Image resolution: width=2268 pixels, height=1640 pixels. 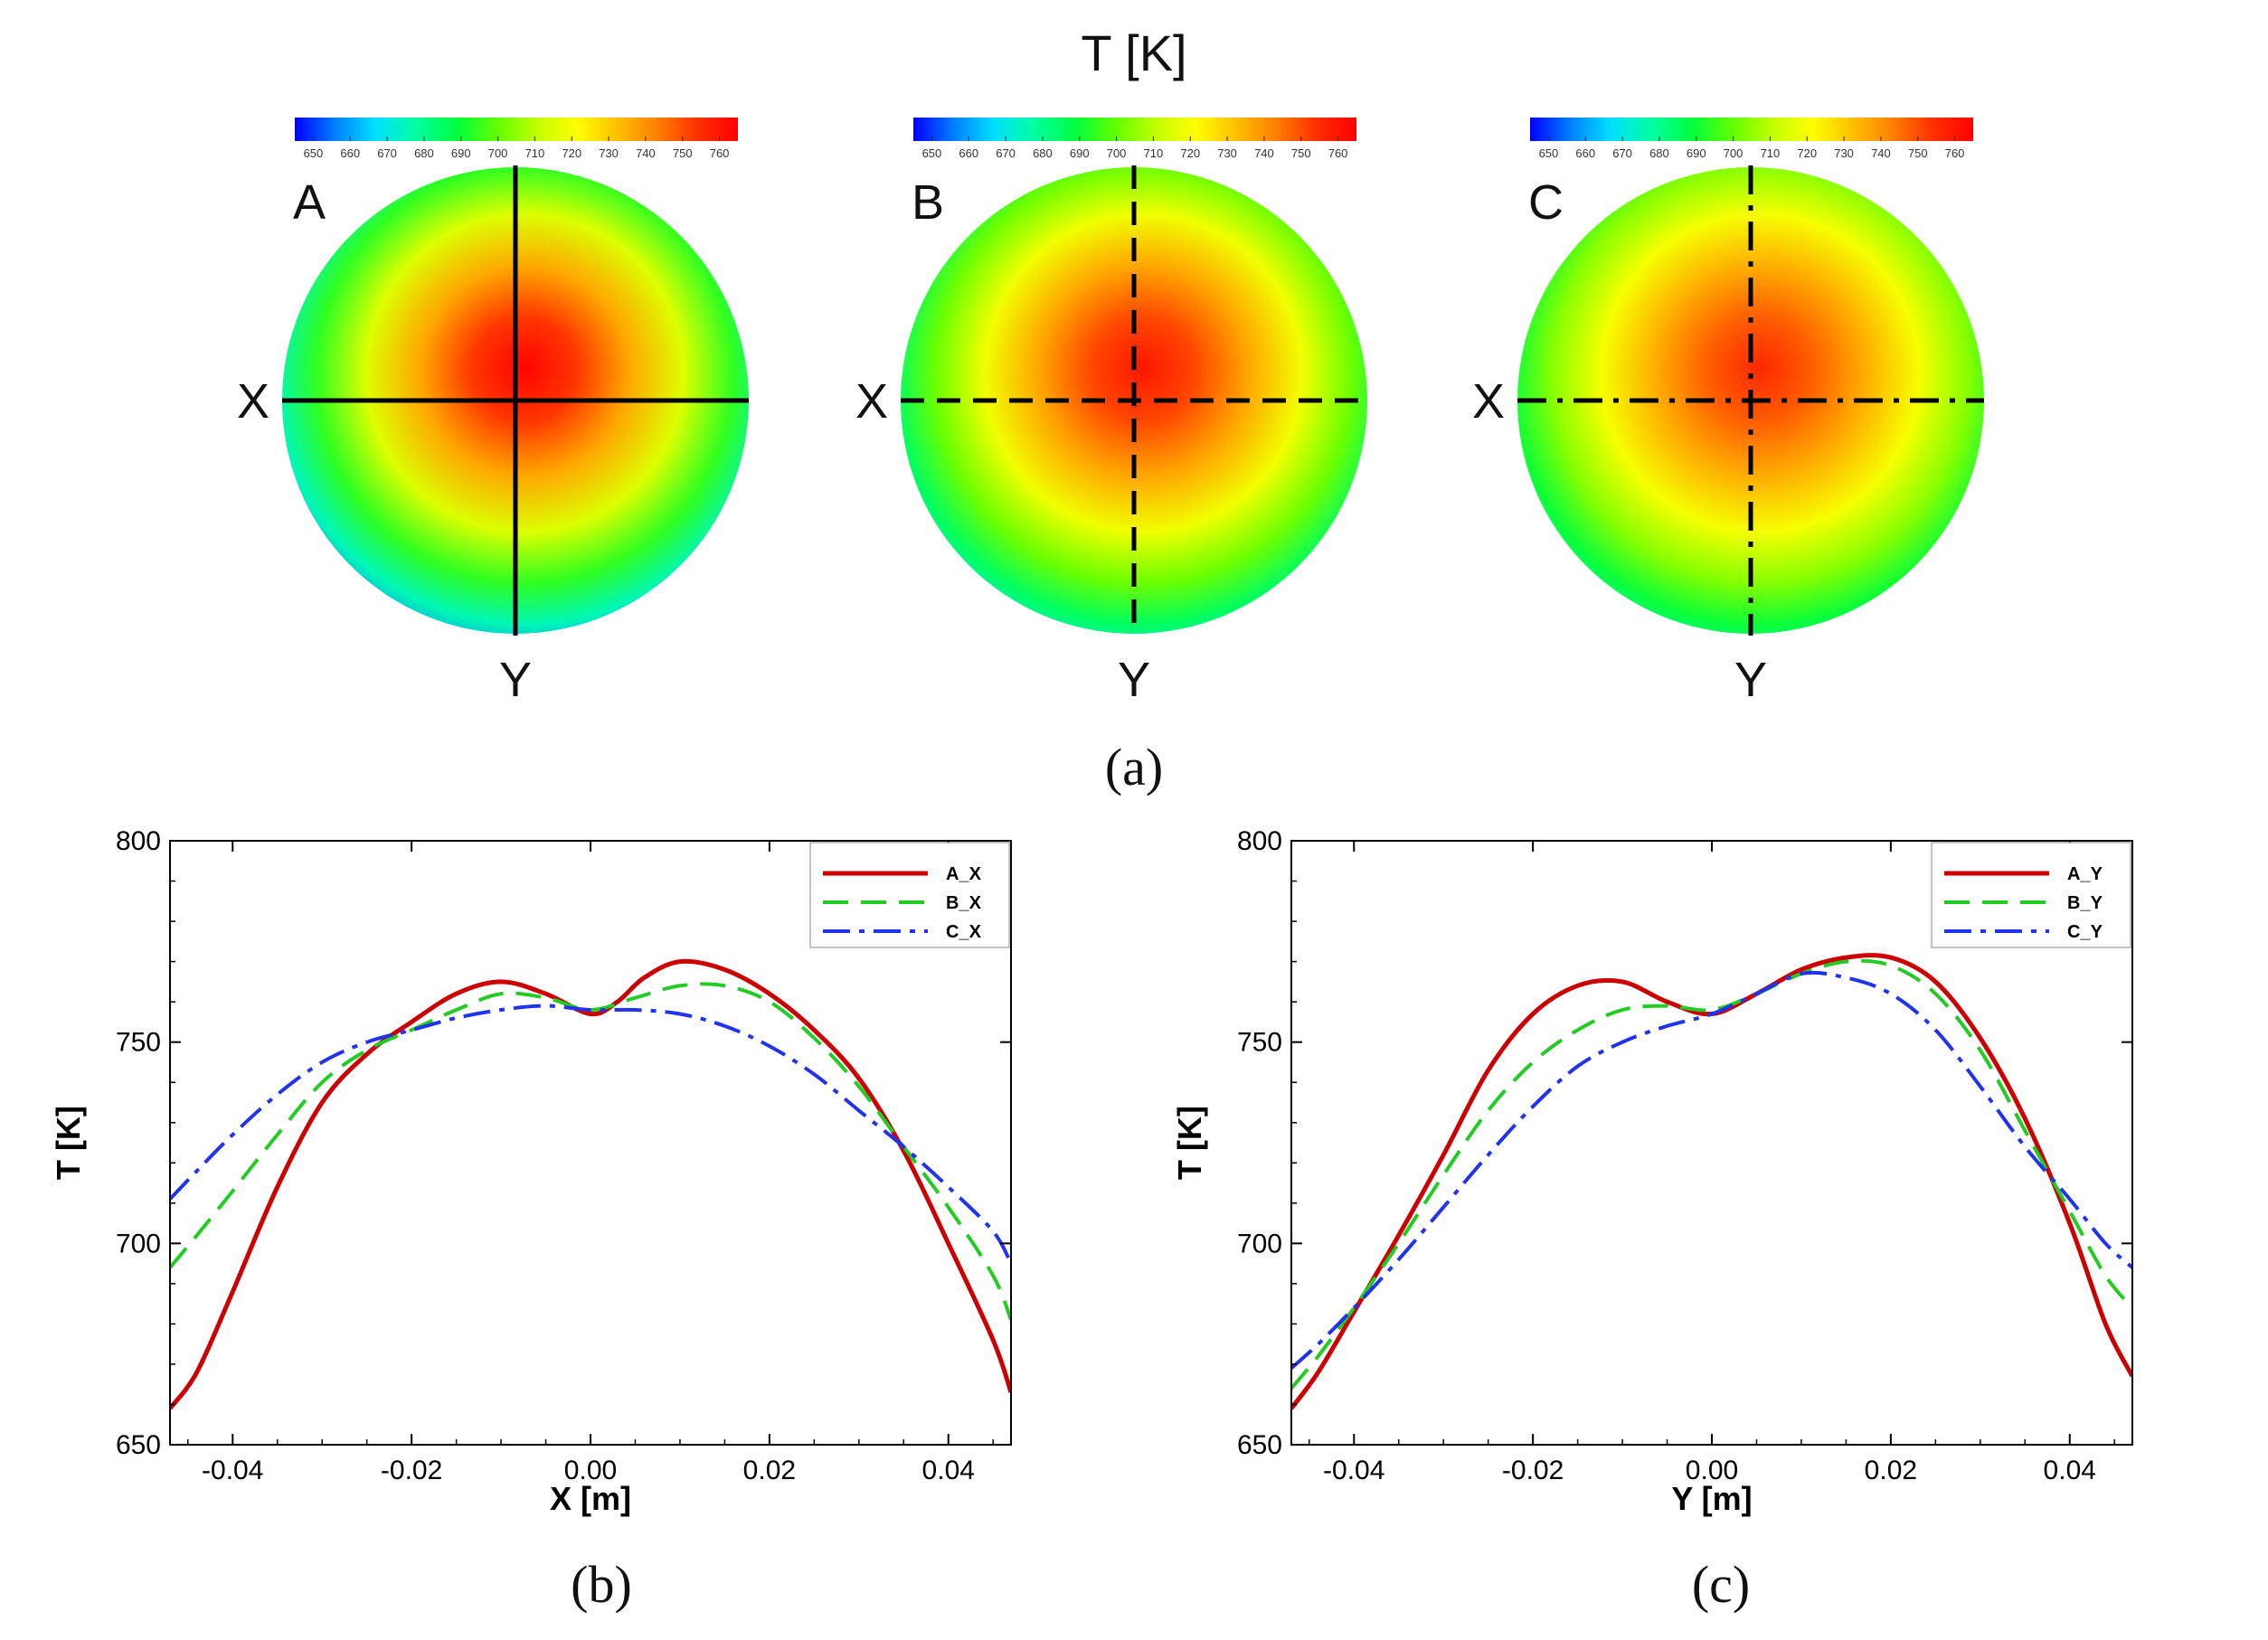 What do you see at coordinates (590, 1134) in the screenshot?
I see `series-line-c-x` at bounding box center [590, 1134].